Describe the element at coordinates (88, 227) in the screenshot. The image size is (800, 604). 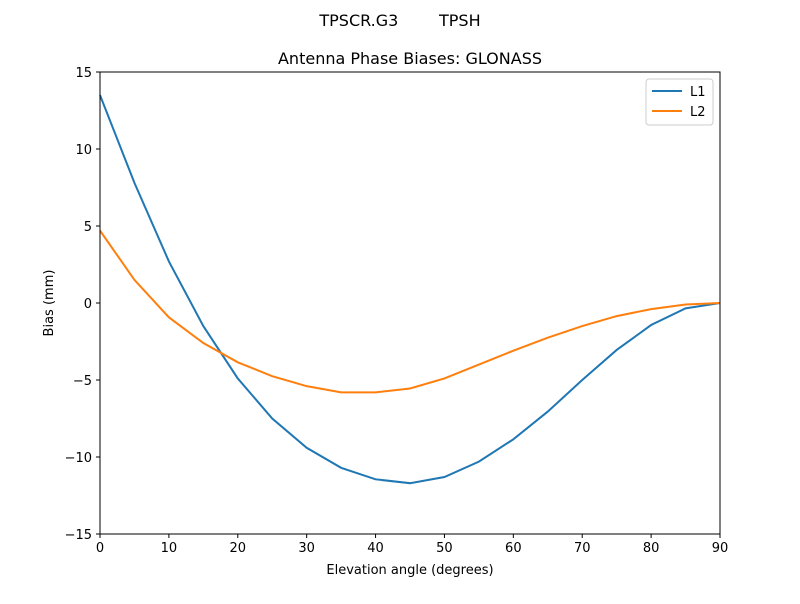
I see `y-tick-label: 5` at that location.